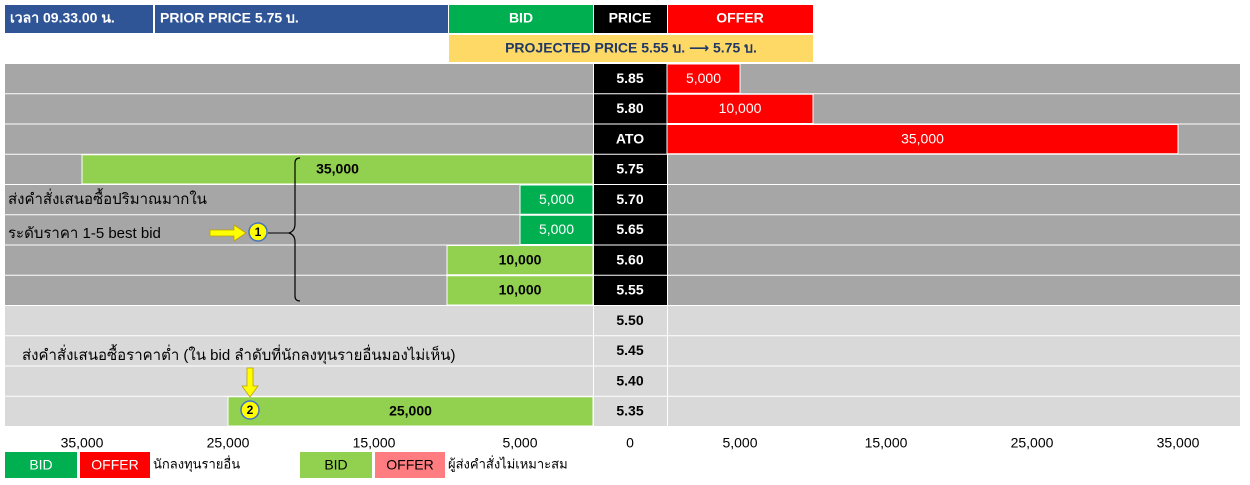 Image resolution: width=1250 pixels, height=485 pixels. Describe the element at coordinates (84, 233) in the screenshot. I see `annotation: ระดับราคา 1-5 best bid` at that location.